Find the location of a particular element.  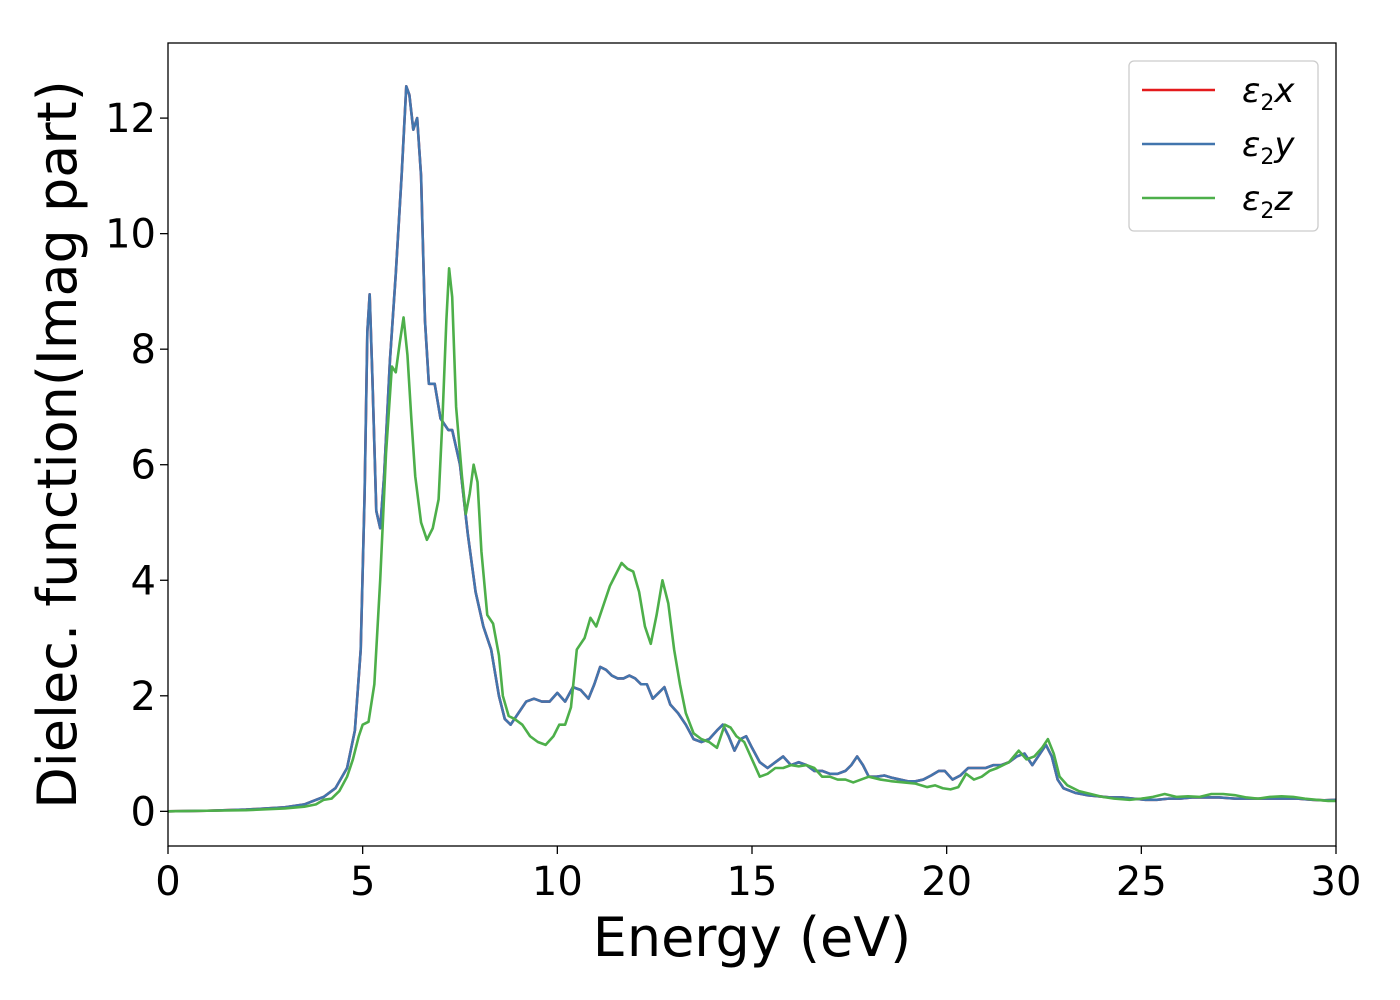

legend: ε2x ε2y ε2z is located at coordinates (1223, 146).